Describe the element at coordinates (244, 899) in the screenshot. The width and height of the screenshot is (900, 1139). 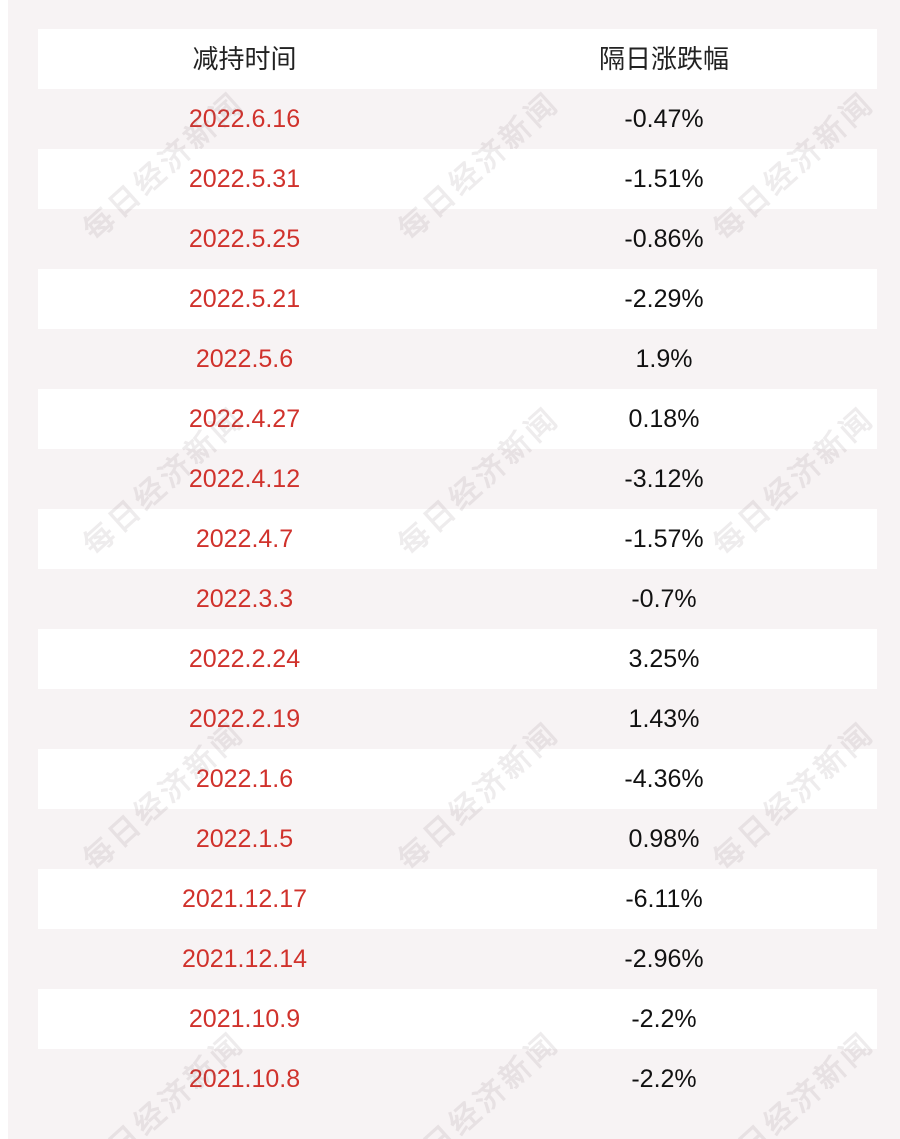
I see `reduction-date-cell: 2021.12.17` at that location.